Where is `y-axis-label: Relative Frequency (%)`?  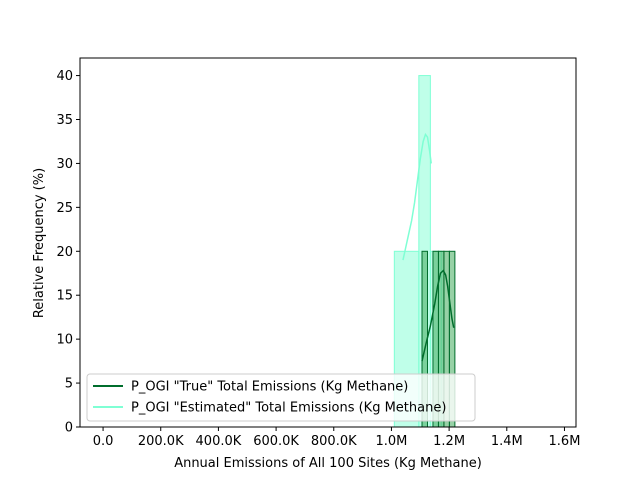
y-axis-label: Relative Frequency (%) is located at coordinates (39, 243).